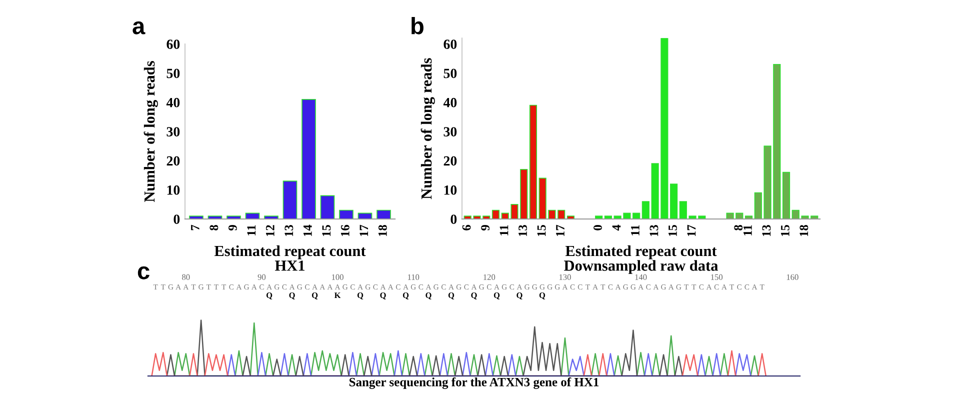 This screenshot has width=959, height=396. I want to click on x-axis-title: Sanger sequencing for the ATXN3 gene of HX1, so click(474, 383).